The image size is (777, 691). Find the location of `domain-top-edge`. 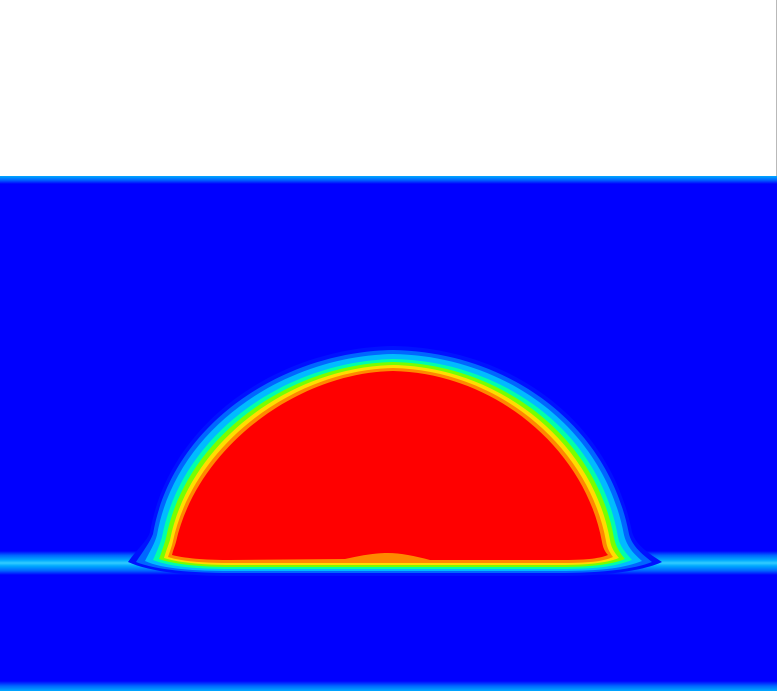

domain-top-edge is located at coordinates (388, 180).